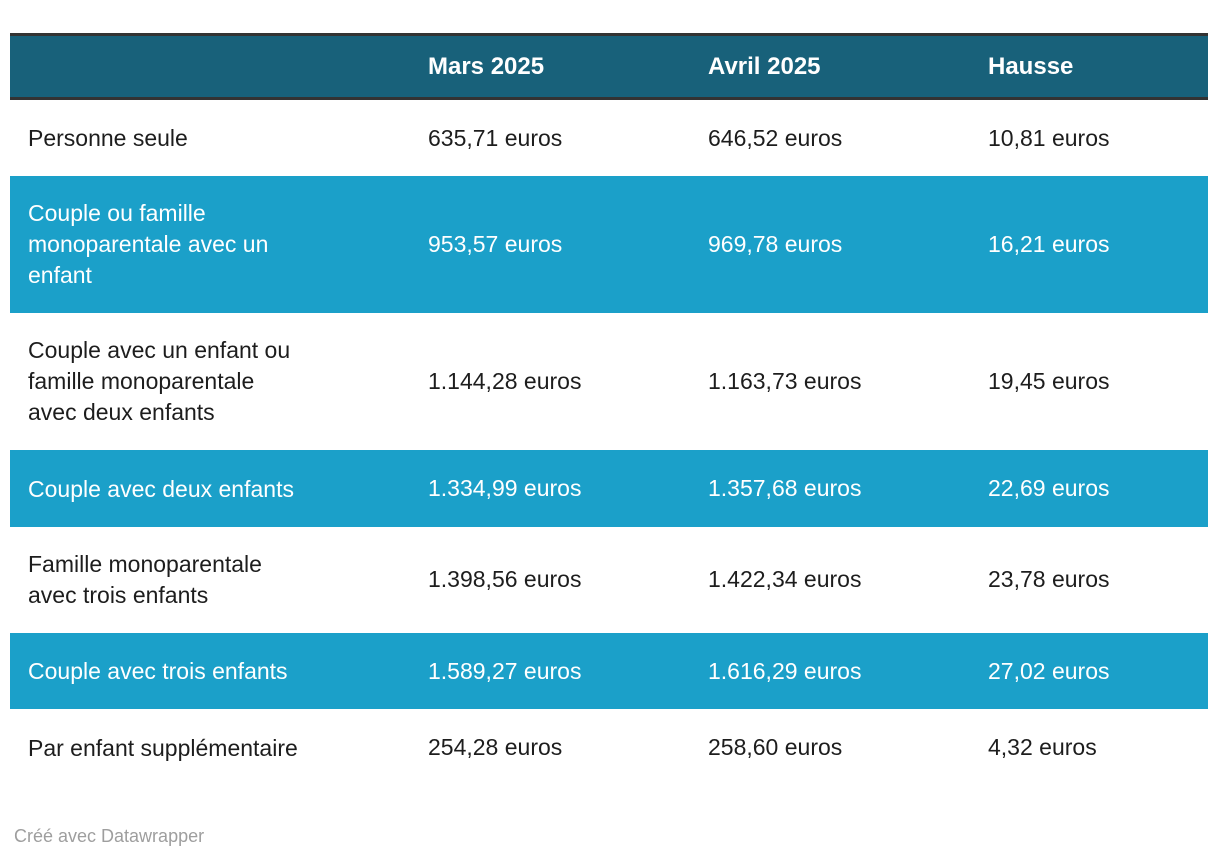 Image resolution: width=1220 pixels, height=854 pixels. What do you see at coordinates (568, 488) in the screenshot?
I see `table-cell-mars: 1.334,99 euros` at bounding box center [568, 488].